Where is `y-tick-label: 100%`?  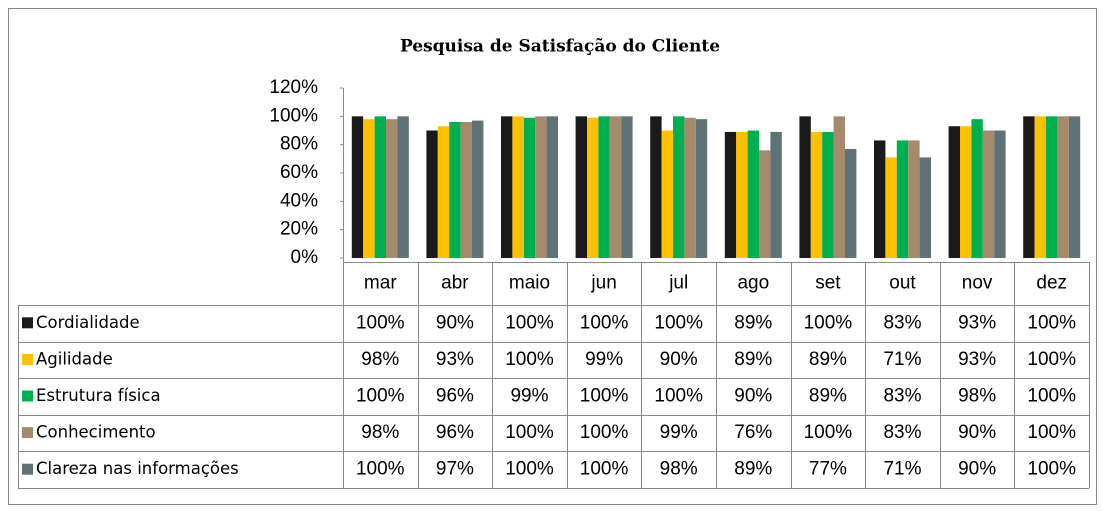 y-tick-label: 100% is located at coordinates (293, 115).